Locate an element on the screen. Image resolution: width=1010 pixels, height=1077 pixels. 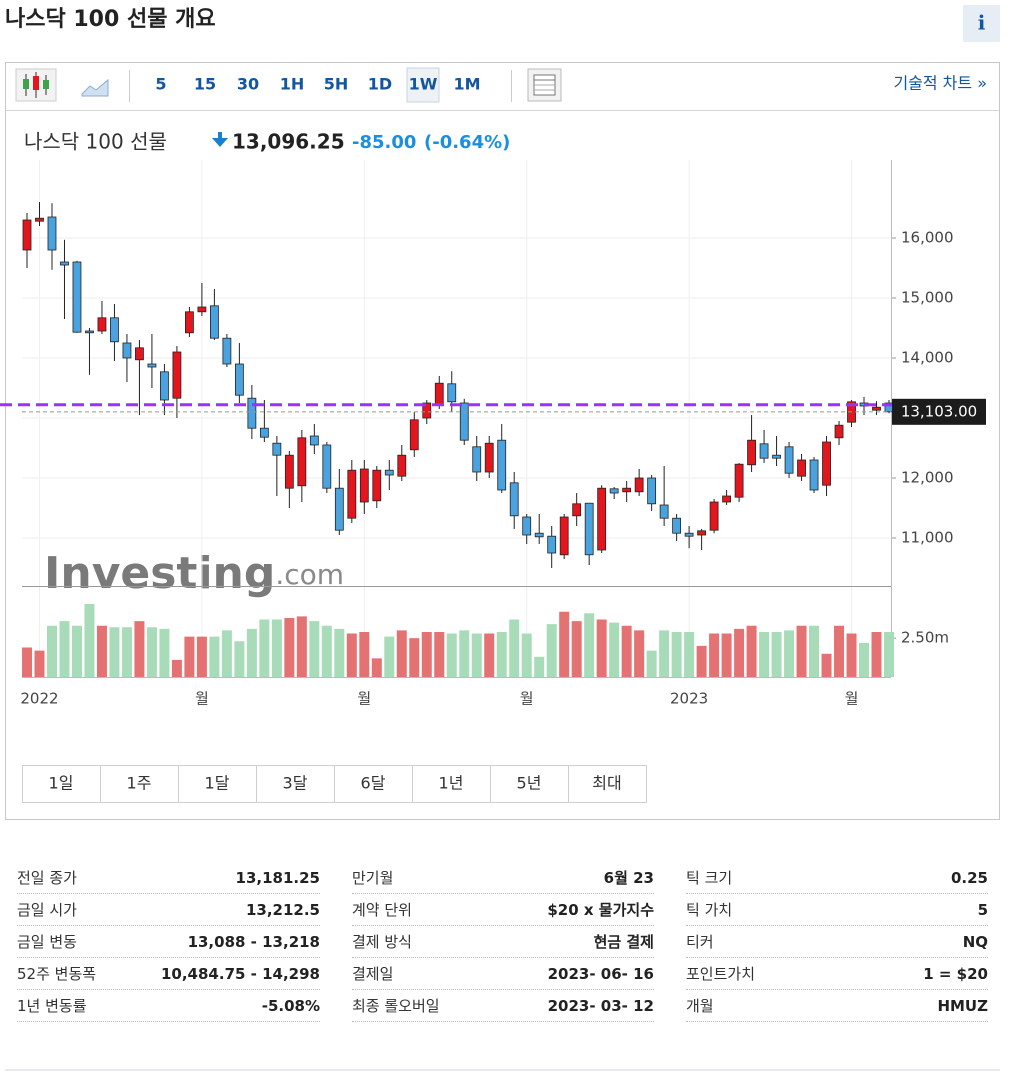
y-tick-label: 14,000 is located at coordinates (927, 358).